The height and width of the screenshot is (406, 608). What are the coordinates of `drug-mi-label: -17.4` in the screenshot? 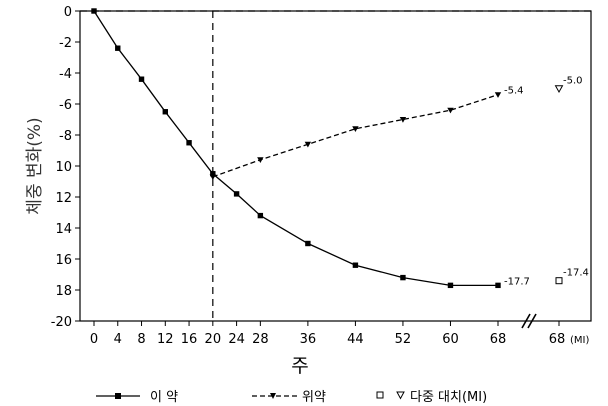 It's located at (576, 273).